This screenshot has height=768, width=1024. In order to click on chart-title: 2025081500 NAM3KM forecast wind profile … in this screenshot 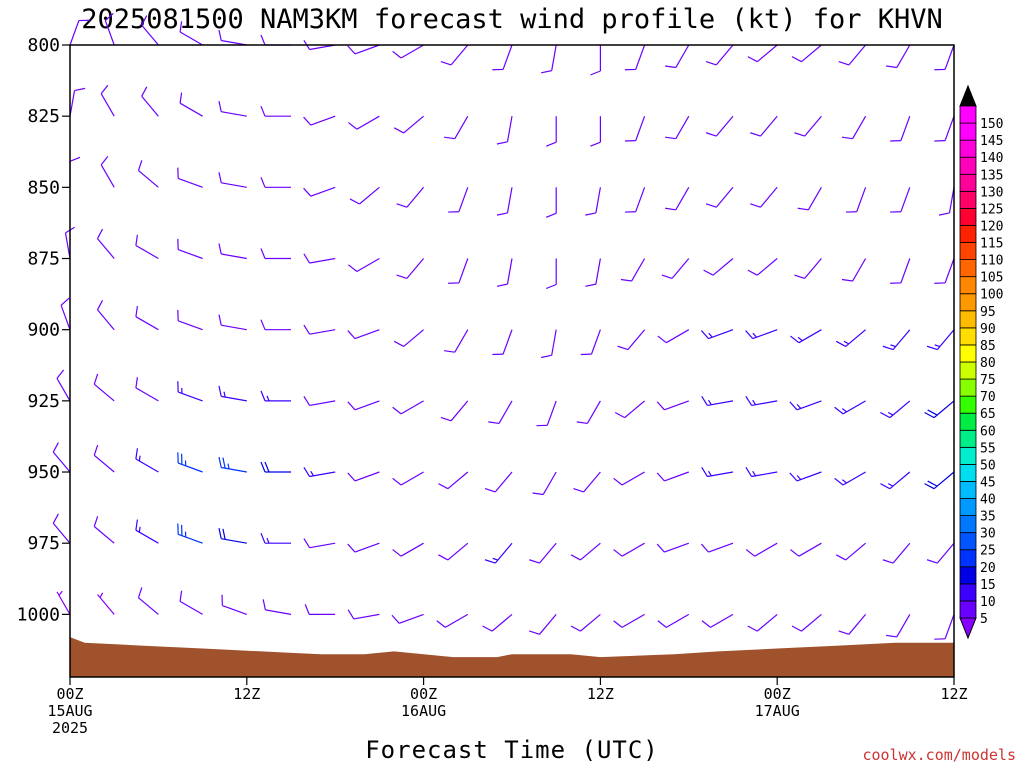, I will do `click(512, 19)`.